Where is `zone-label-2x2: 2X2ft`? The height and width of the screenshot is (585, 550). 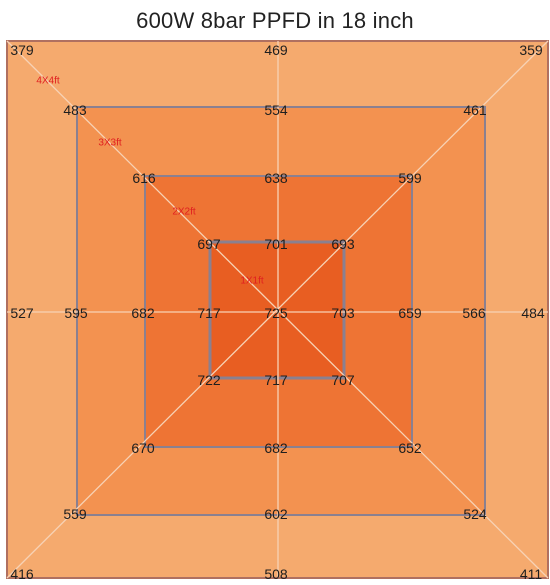
zone-label-2x2: 2X2ft is located at coordinates (184, 212).